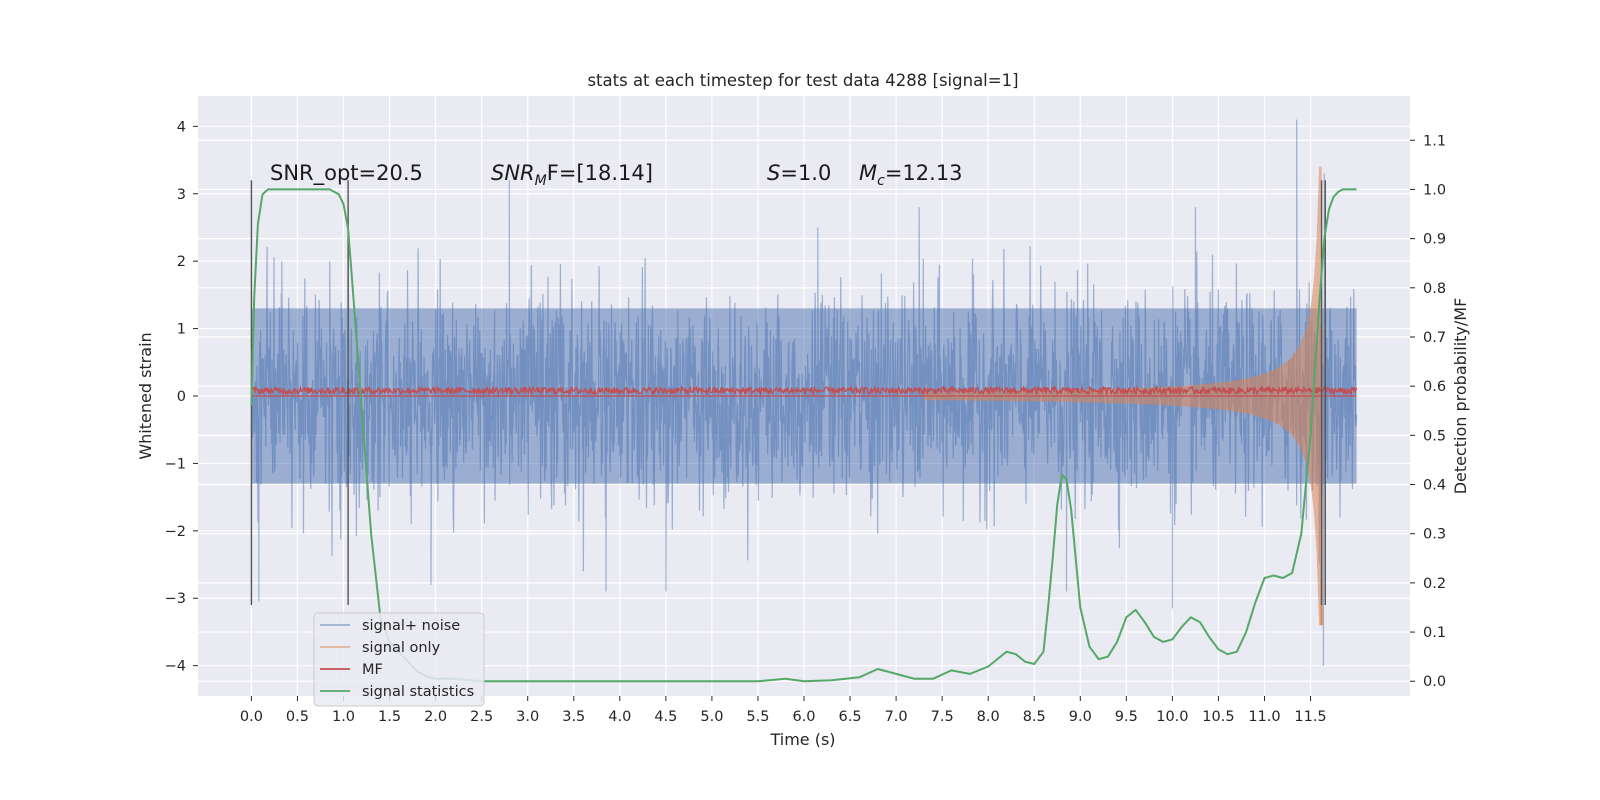 The height and width of the screenshot is (800, 1600). Describe the element at coordinates (181, 127) in the screenshot. I see `y-tick-label-0: 4` at that location.